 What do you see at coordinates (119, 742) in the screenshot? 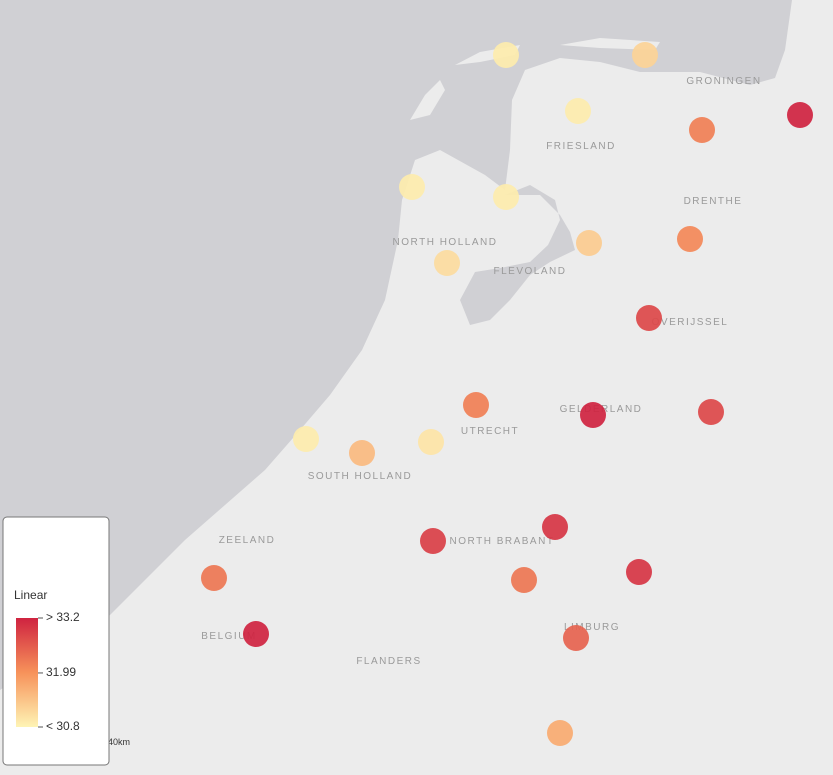
I see `scale-label: 40km` at bounding box center [119, 742].